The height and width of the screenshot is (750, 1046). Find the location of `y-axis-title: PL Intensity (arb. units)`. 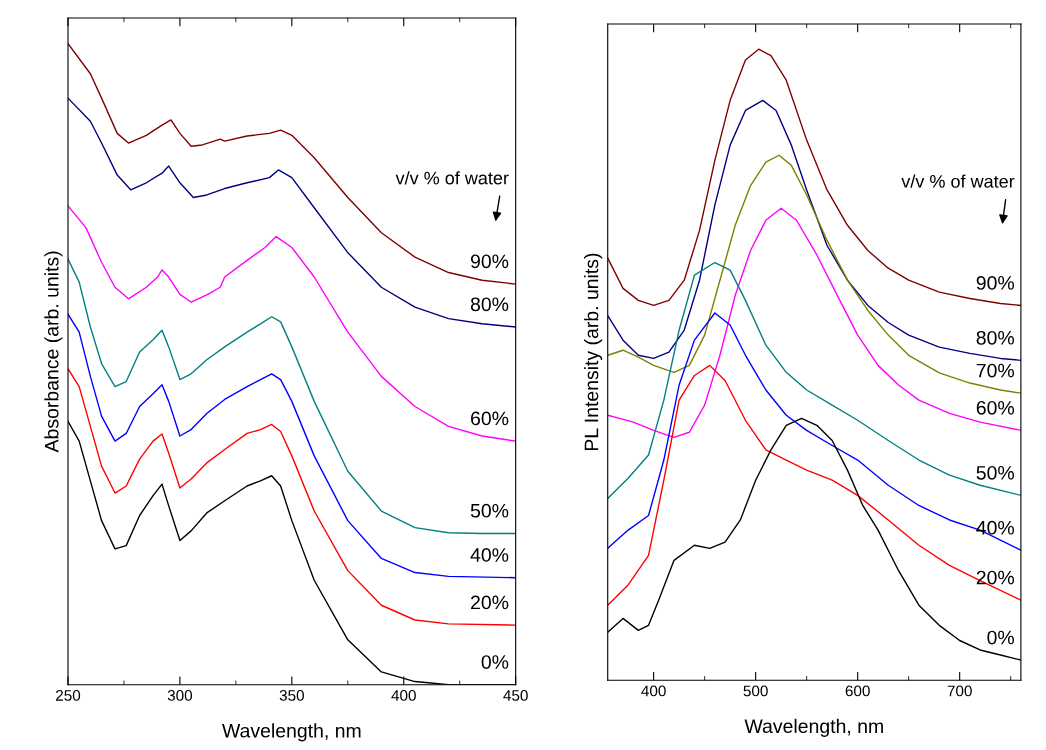

y-axis-title: PL Intensity (arb. units) is located at coordinates (593, 352).